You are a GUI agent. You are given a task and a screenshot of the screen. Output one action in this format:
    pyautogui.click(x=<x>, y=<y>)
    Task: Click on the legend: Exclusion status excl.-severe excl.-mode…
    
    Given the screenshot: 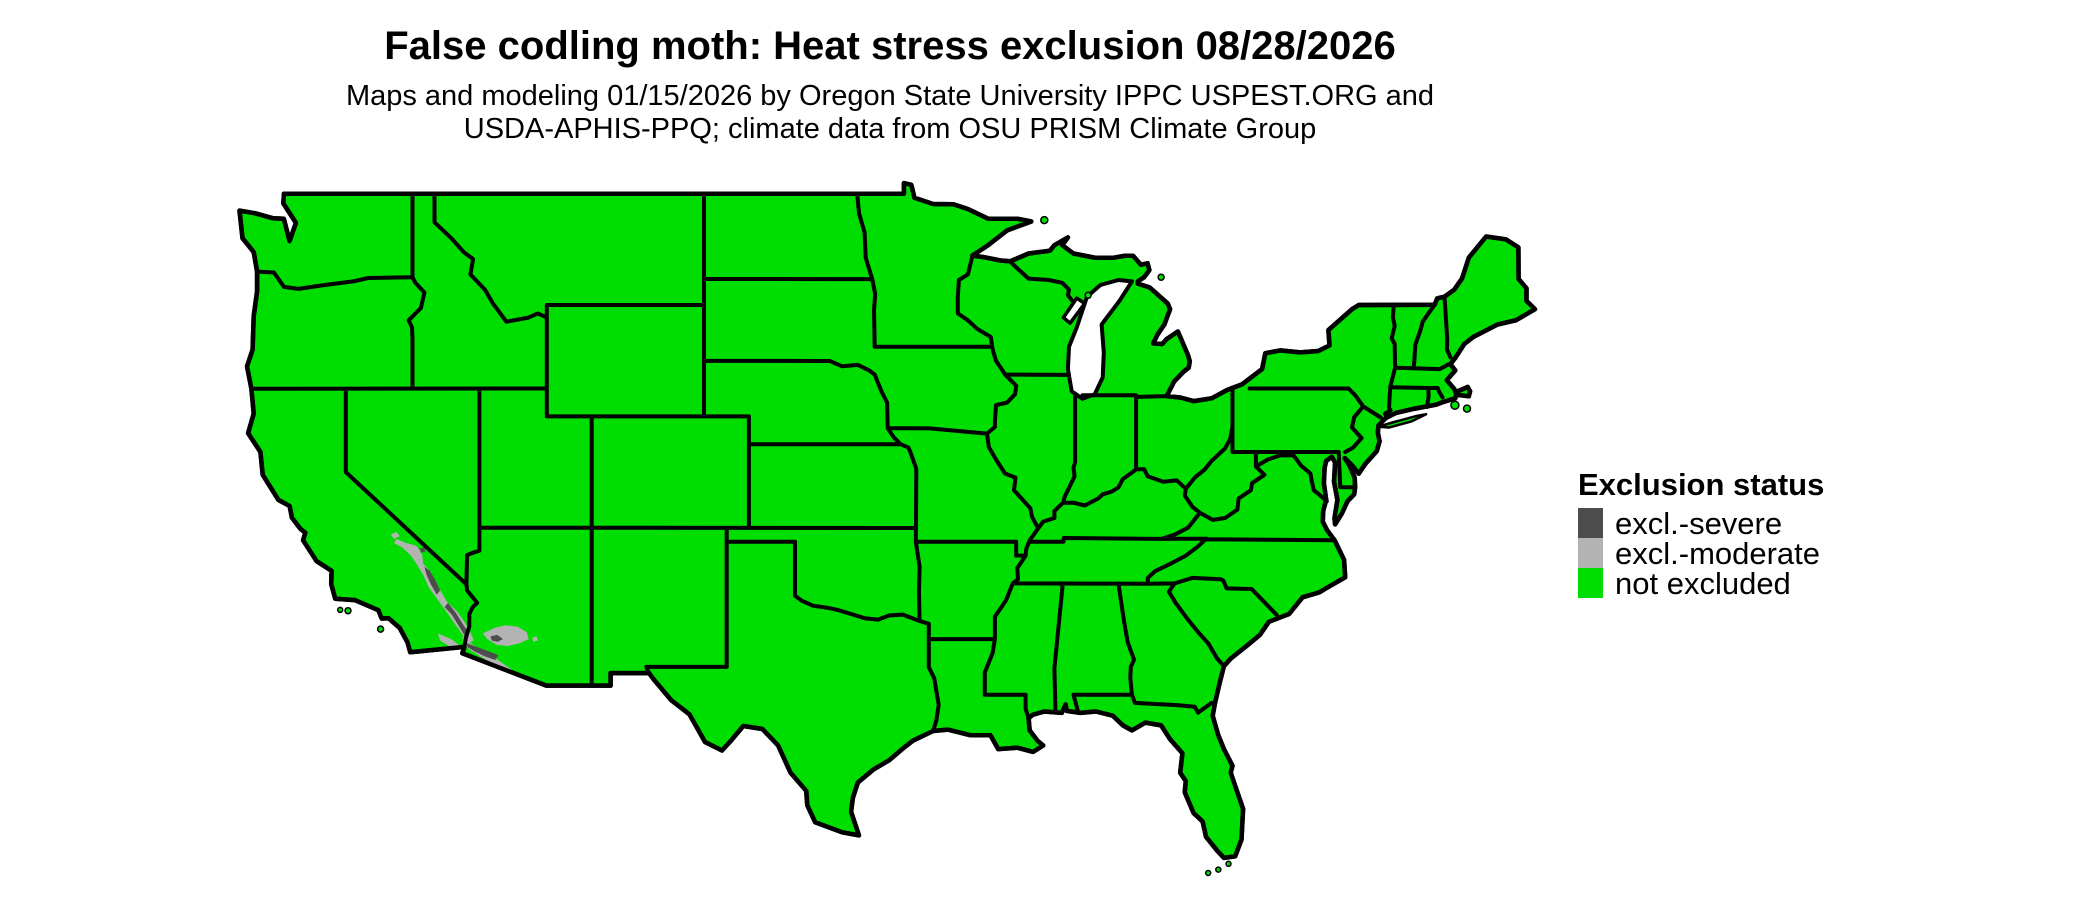 What is the action you would take?
    pyautogui.click(x=1701, y=534)
    